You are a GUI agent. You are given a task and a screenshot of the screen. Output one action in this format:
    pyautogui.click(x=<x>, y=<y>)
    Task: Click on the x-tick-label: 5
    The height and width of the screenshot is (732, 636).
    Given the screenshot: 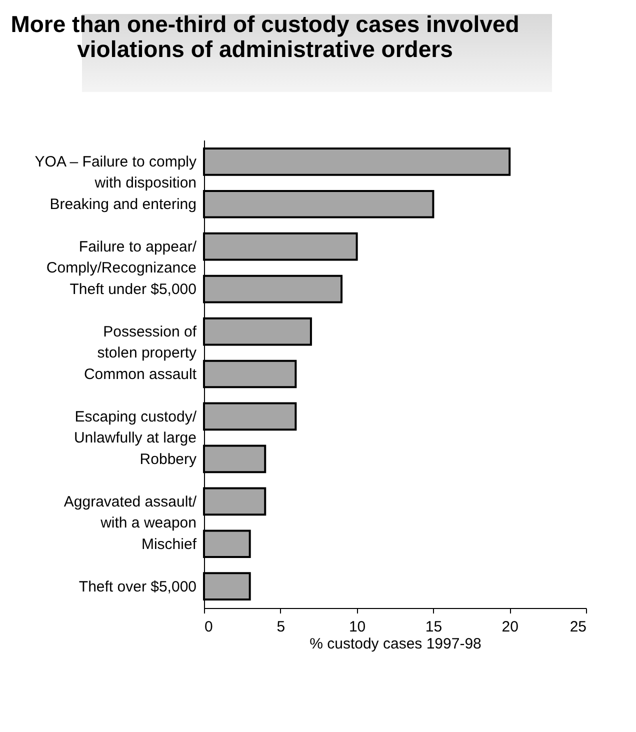 What is the action you would take?
    pyautogui.click(x=281, y=627)
    